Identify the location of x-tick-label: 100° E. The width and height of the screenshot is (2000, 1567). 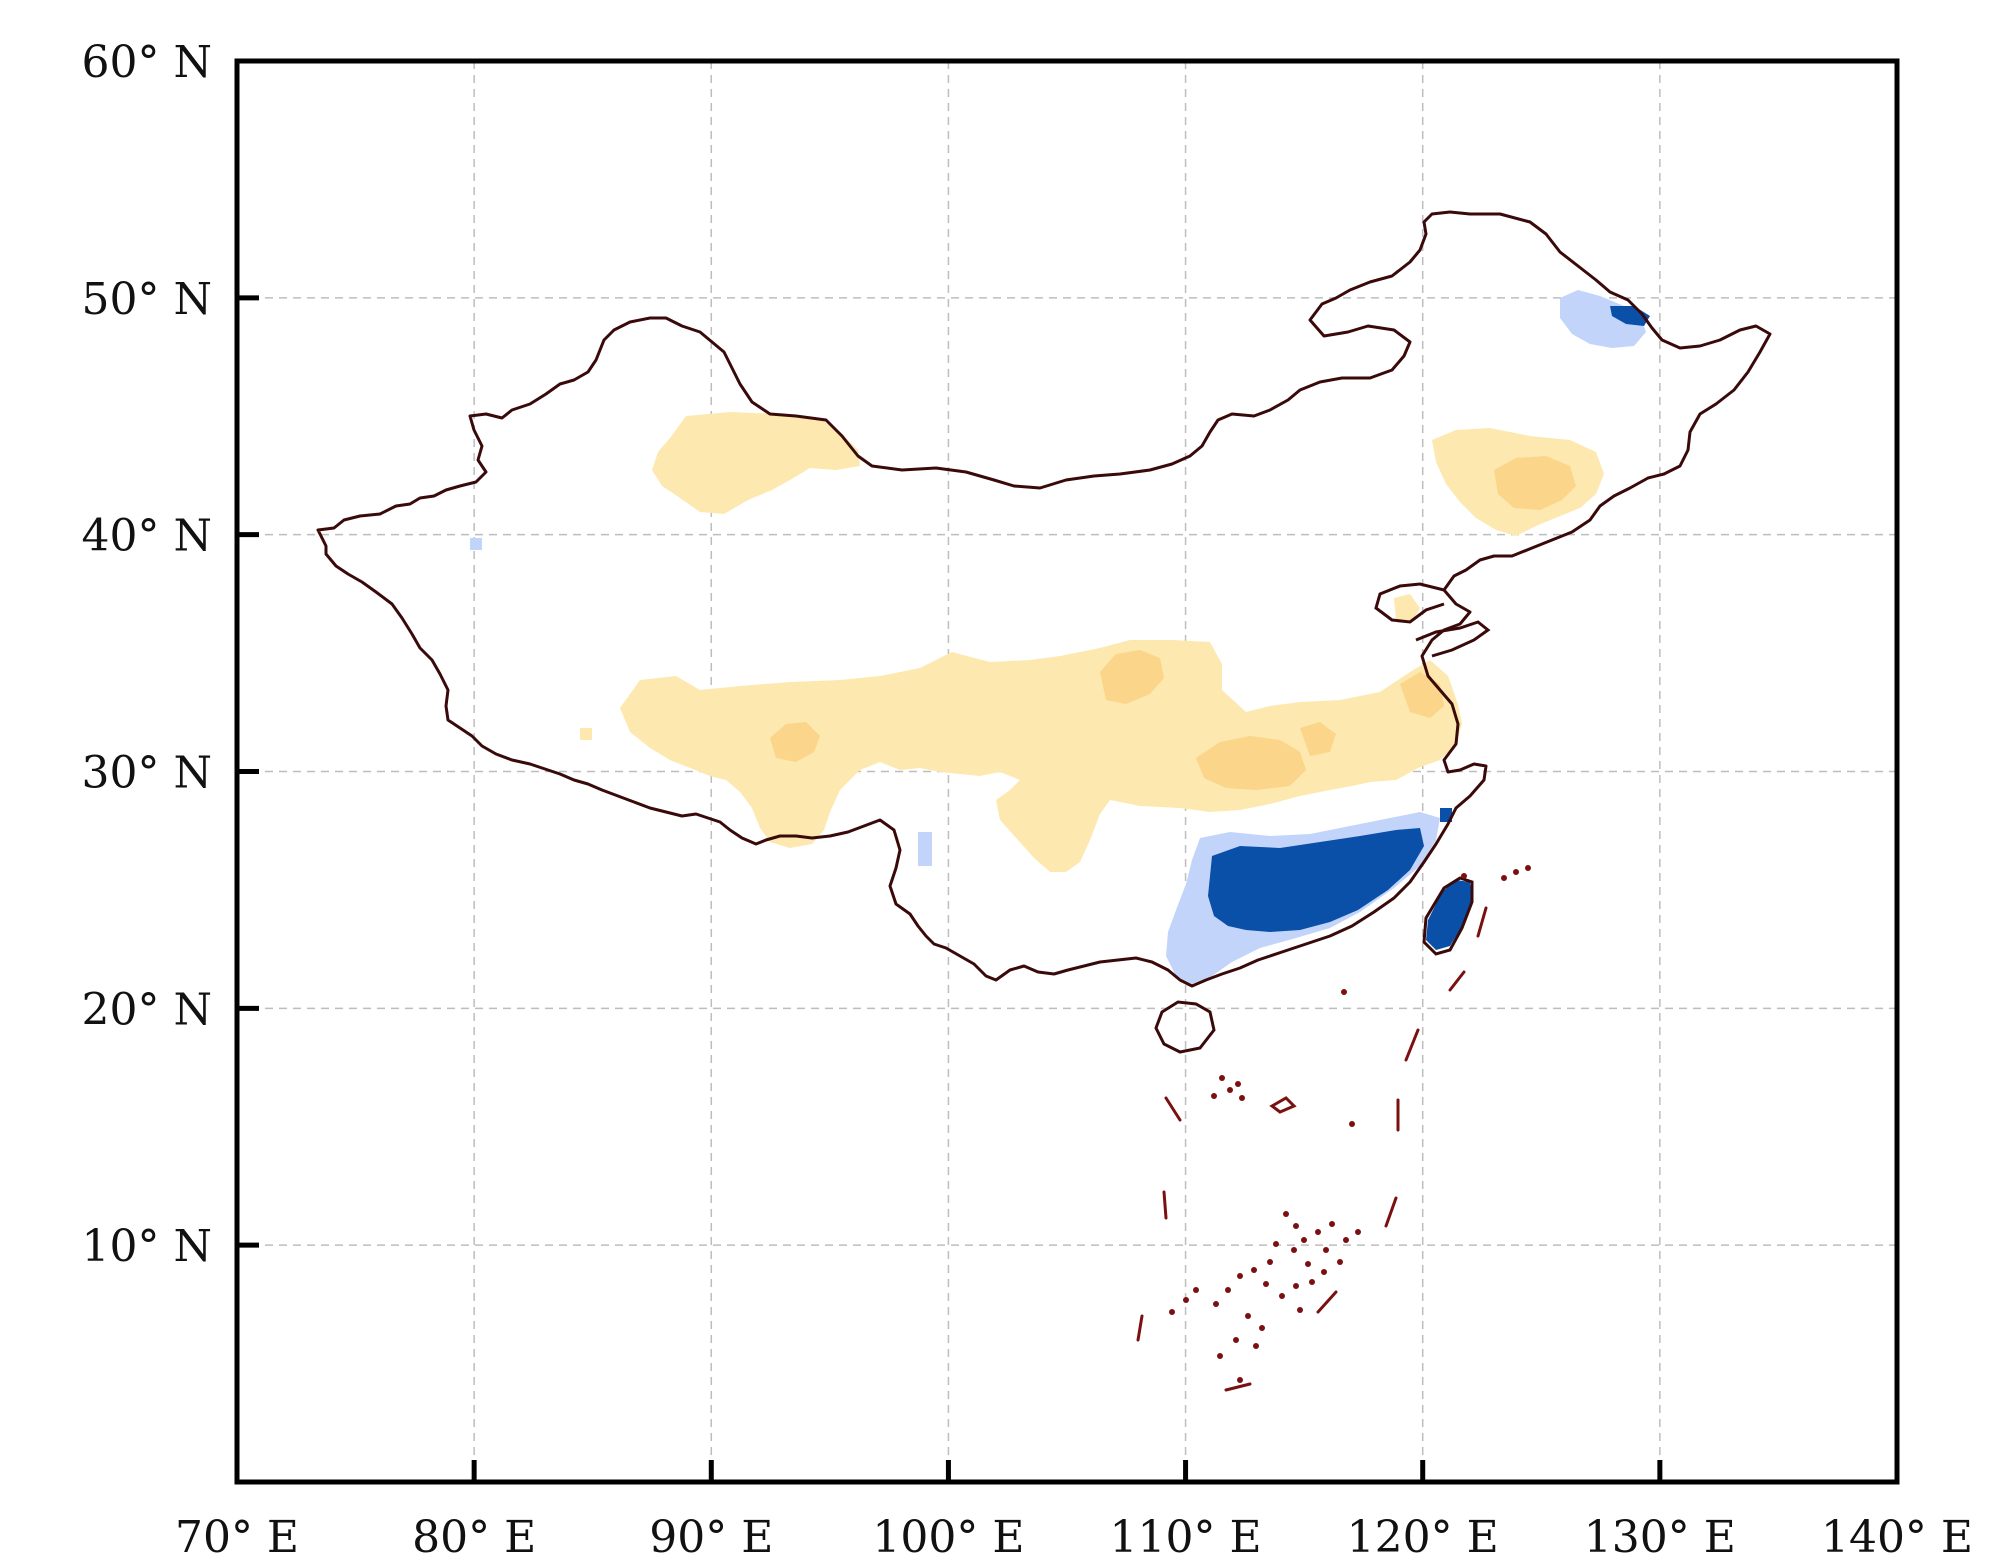
(948, 1537).